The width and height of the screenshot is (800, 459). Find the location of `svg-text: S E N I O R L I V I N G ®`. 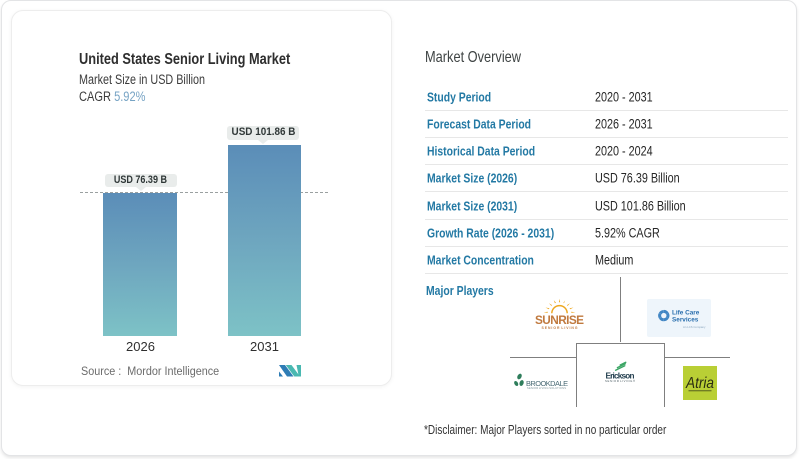

svg-text: S E N I O R L I V I N G ® is located at coordinates (620, 381).